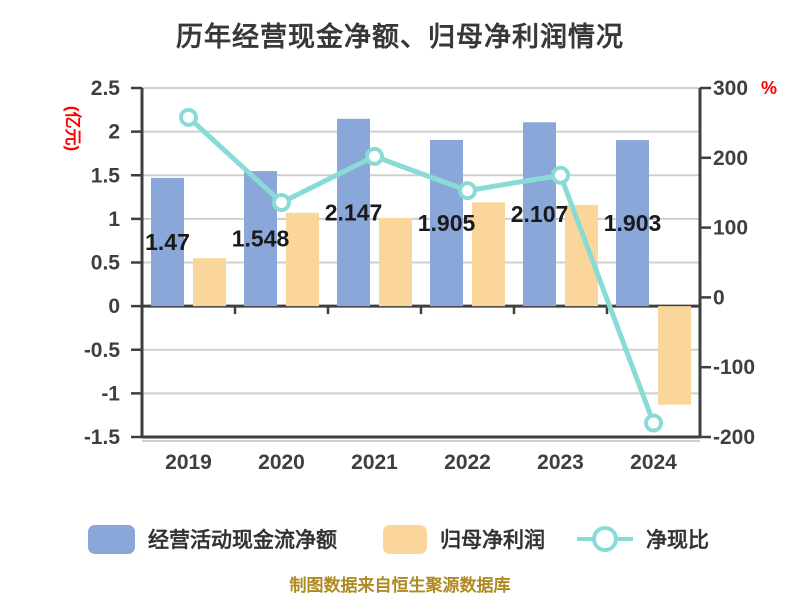 The height and width of the screenshot is (600, 800). I want to click on legend-label-profit: 归母净利润, so click(492, 540).